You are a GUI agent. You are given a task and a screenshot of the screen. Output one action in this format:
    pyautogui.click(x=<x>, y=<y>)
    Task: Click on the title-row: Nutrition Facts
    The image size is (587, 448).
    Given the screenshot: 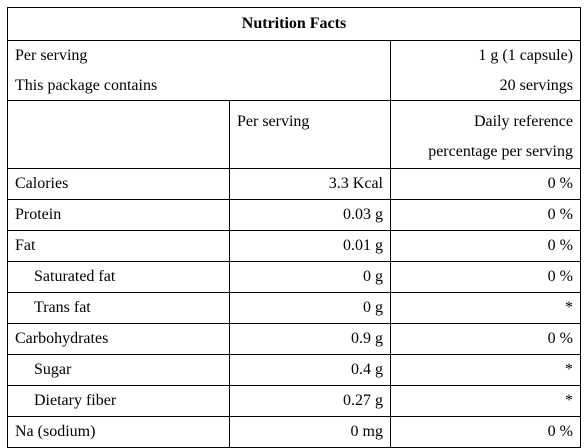 What is the action you would take?
    pyautogui.click(x=294, y=24)
    